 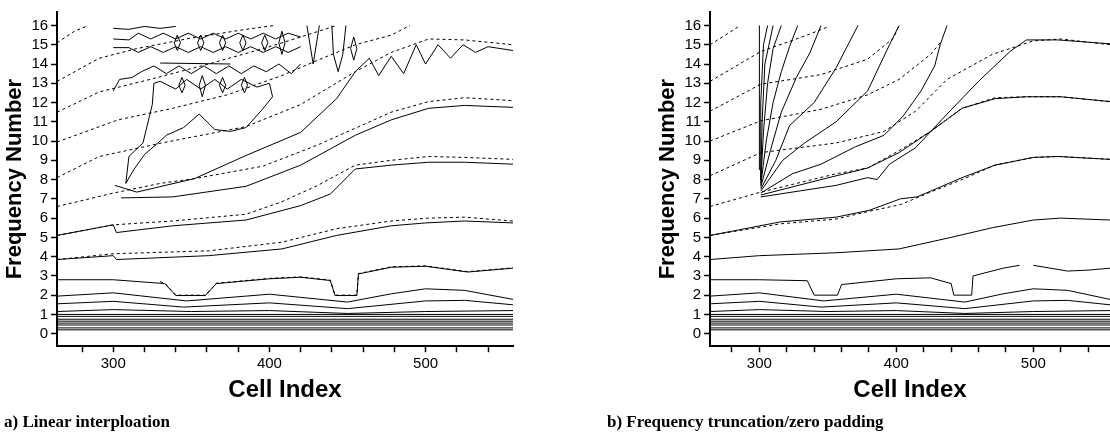 What do you see at coordinates (745, 422) in the screenshot?
I see `text: b) Frequency truncation/zero padding` at bounding box center [745, 422].